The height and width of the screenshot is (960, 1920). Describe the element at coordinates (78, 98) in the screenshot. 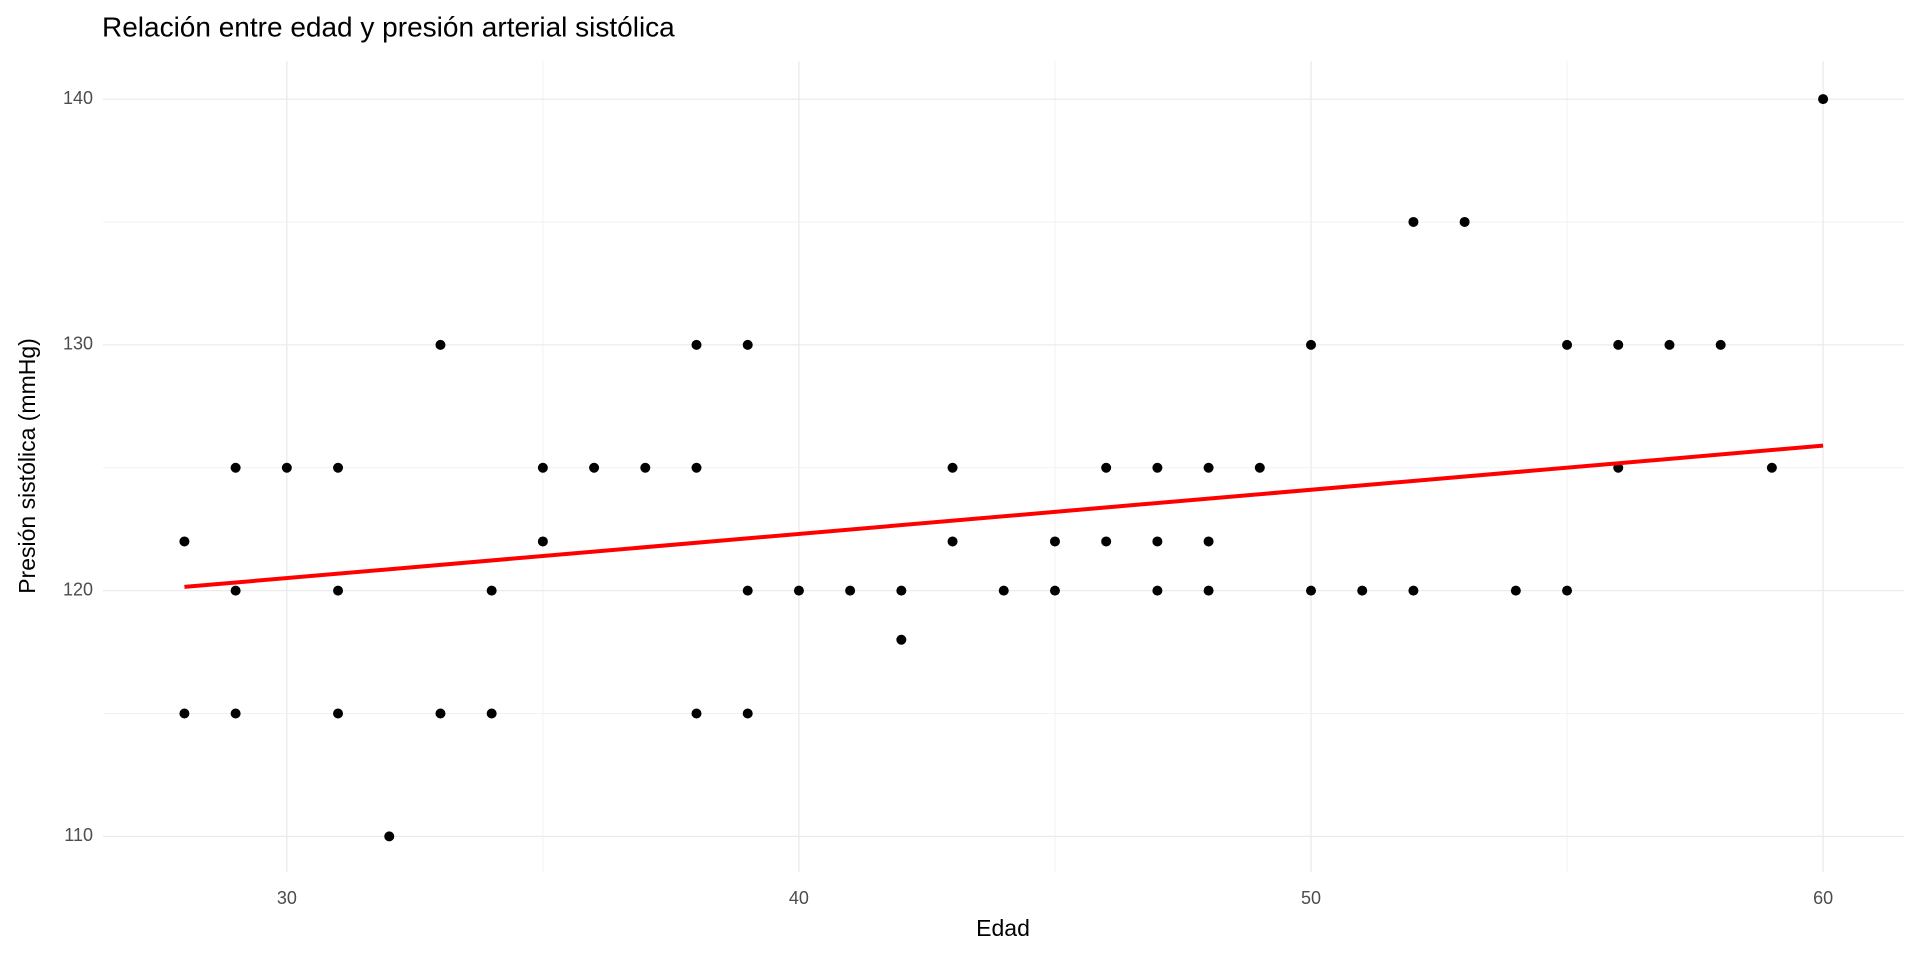

I see `y-tick-label: 140` at that location.